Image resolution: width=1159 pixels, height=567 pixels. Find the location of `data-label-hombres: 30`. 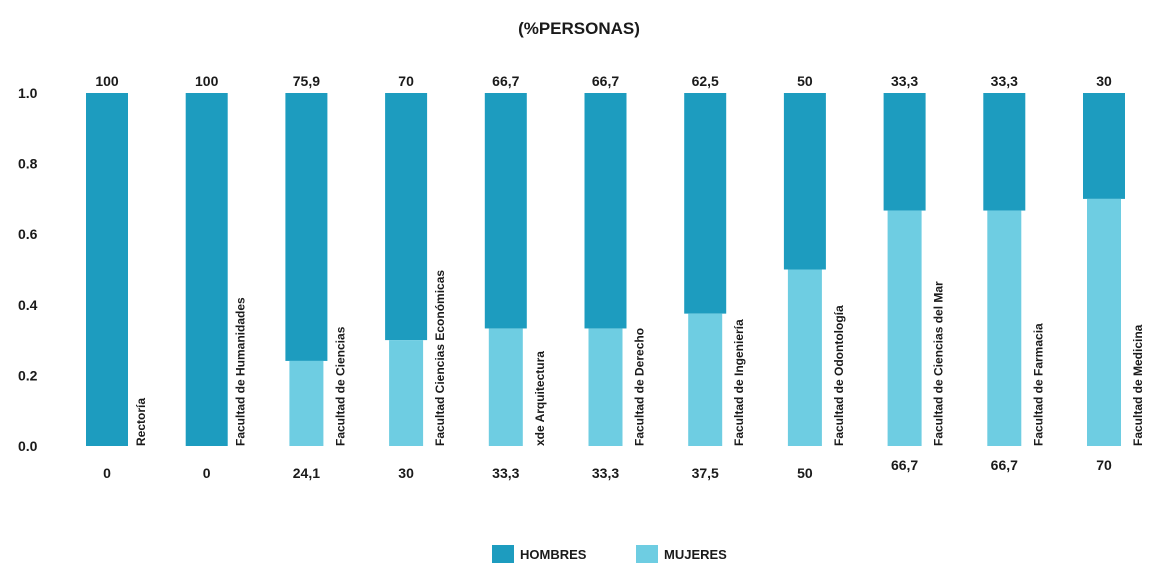

data-label-hombres: 30 is located at coordinates (1104, 81).